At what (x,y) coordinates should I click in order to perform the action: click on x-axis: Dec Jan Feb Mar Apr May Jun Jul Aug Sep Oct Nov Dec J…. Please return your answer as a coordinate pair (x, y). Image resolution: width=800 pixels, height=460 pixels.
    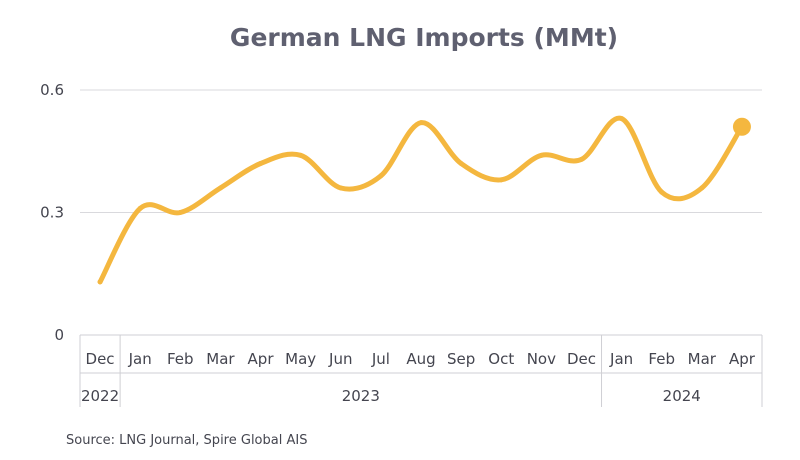
    Looking at the image, I should click on (421, 370).